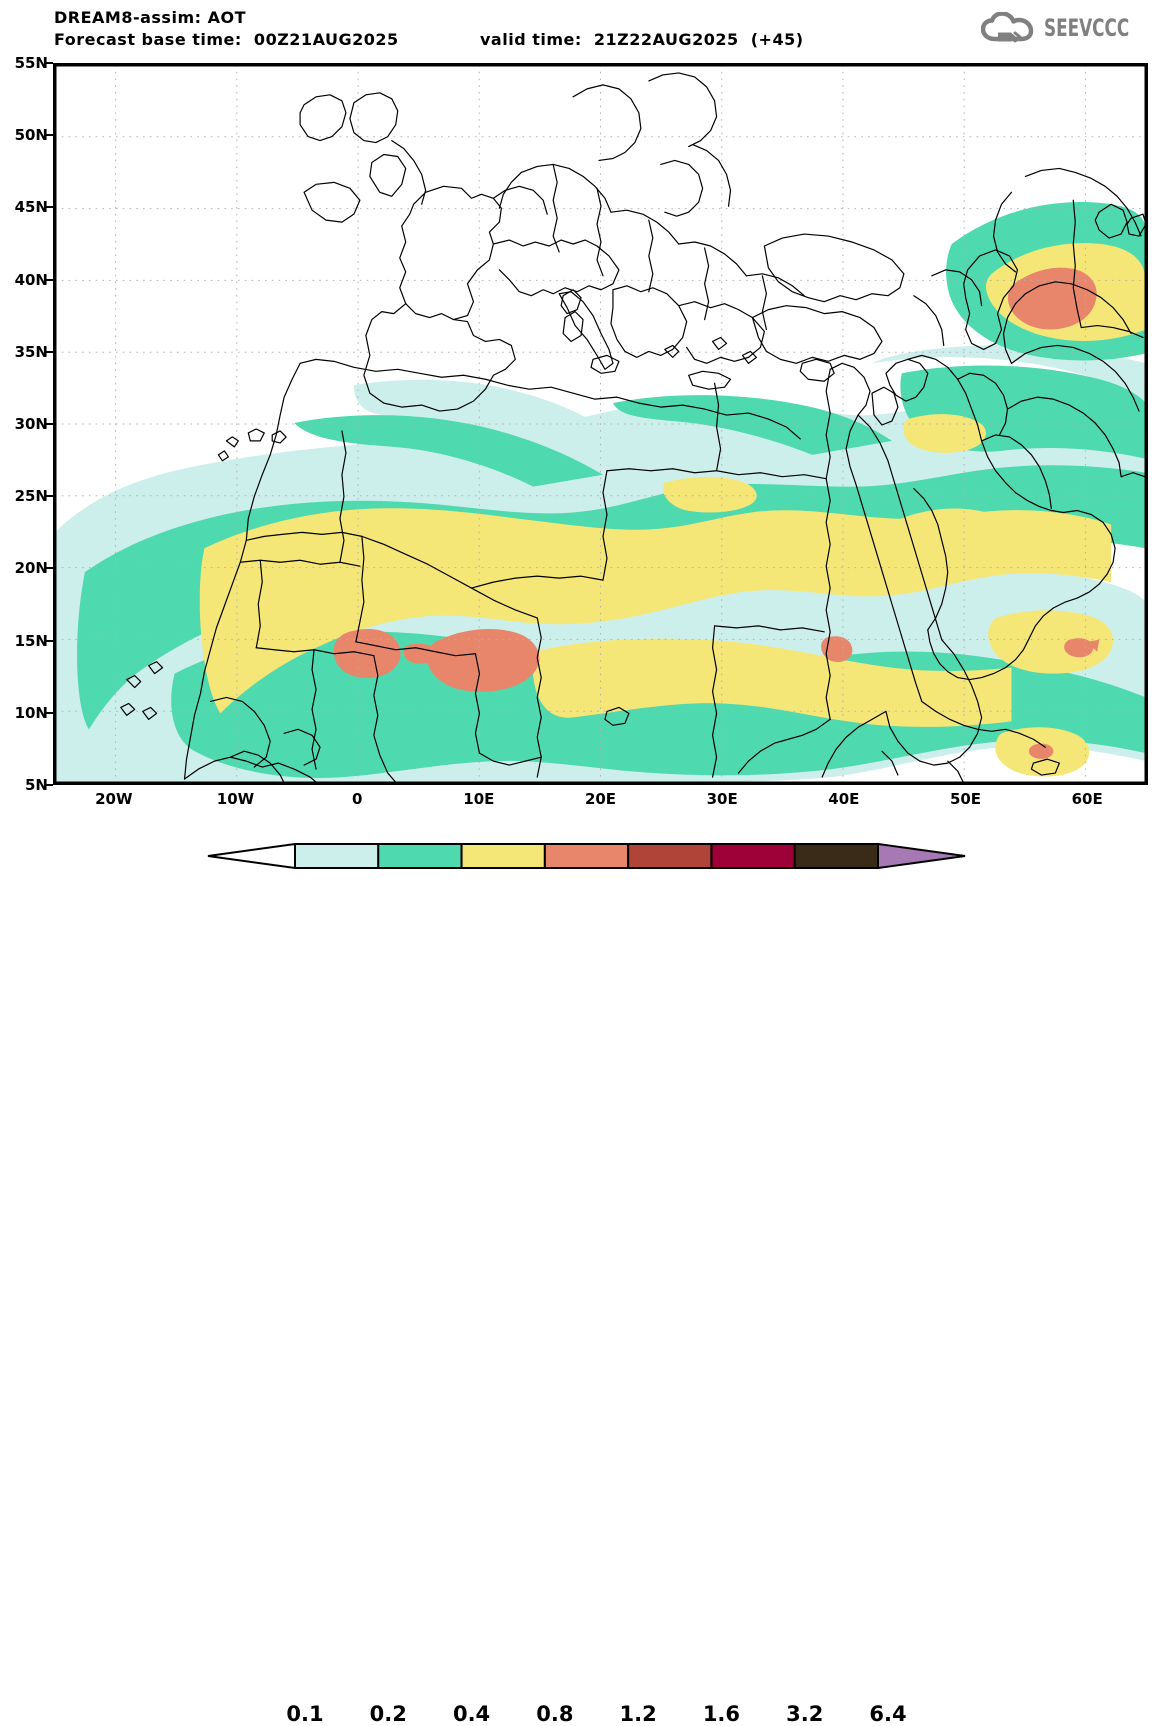 The image size is (1165, 1726). Describe the element at coordinates (31, 712) in the screenshot. I see `y-tick-label: 10N` at that location.